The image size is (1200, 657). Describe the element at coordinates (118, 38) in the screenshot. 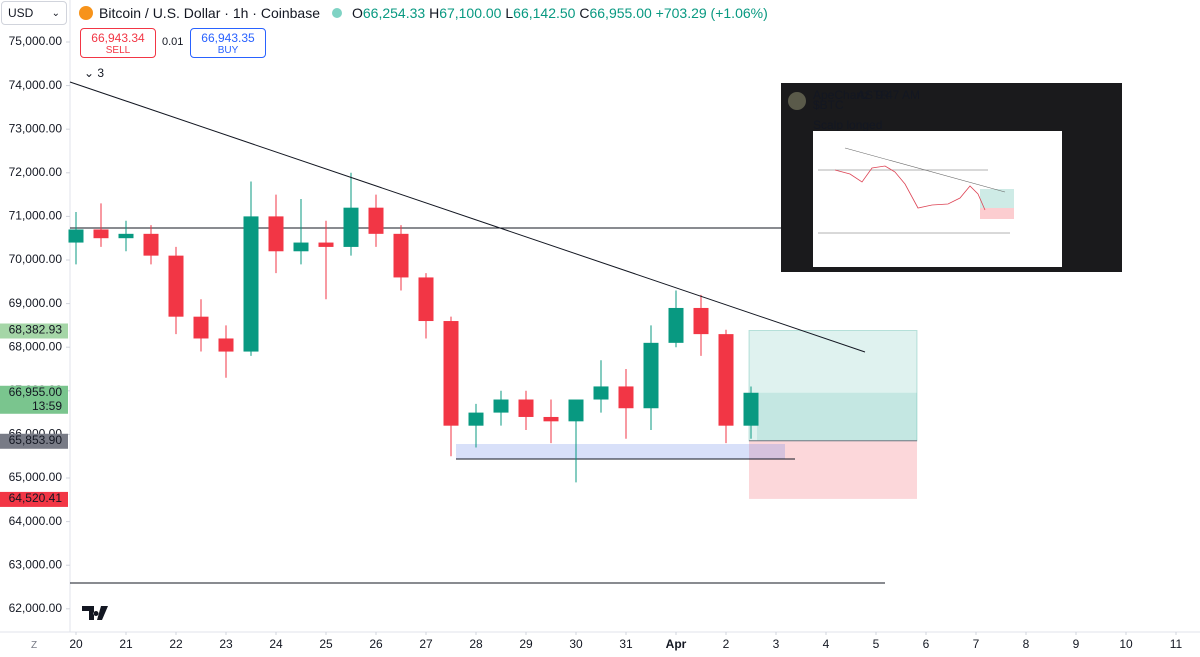

I see `sell-price: 66,943.34` at that location.